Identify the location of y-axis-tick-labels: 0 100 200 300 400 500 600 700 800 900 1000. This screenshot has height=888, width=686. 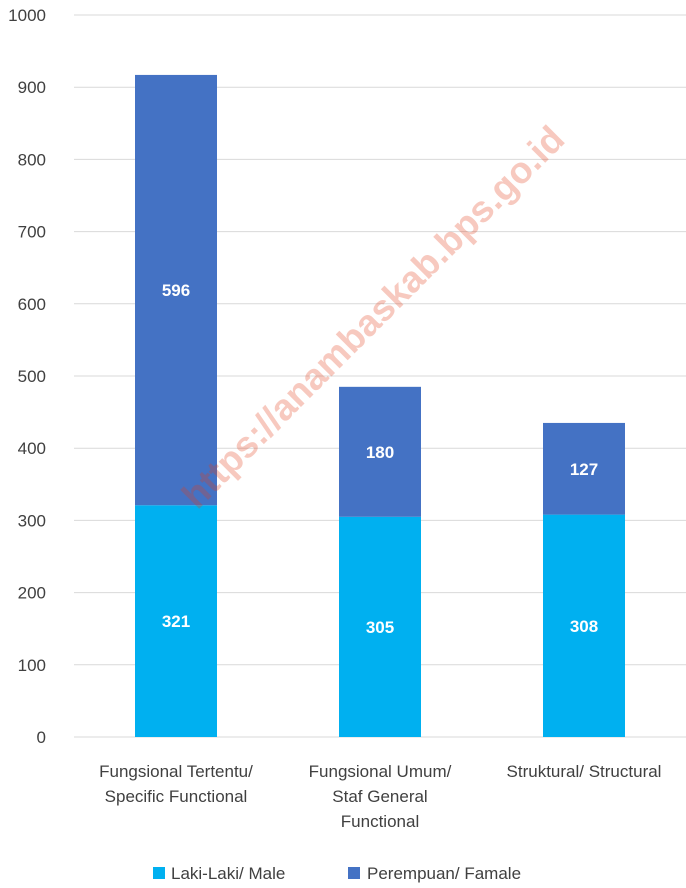
(27, 376).